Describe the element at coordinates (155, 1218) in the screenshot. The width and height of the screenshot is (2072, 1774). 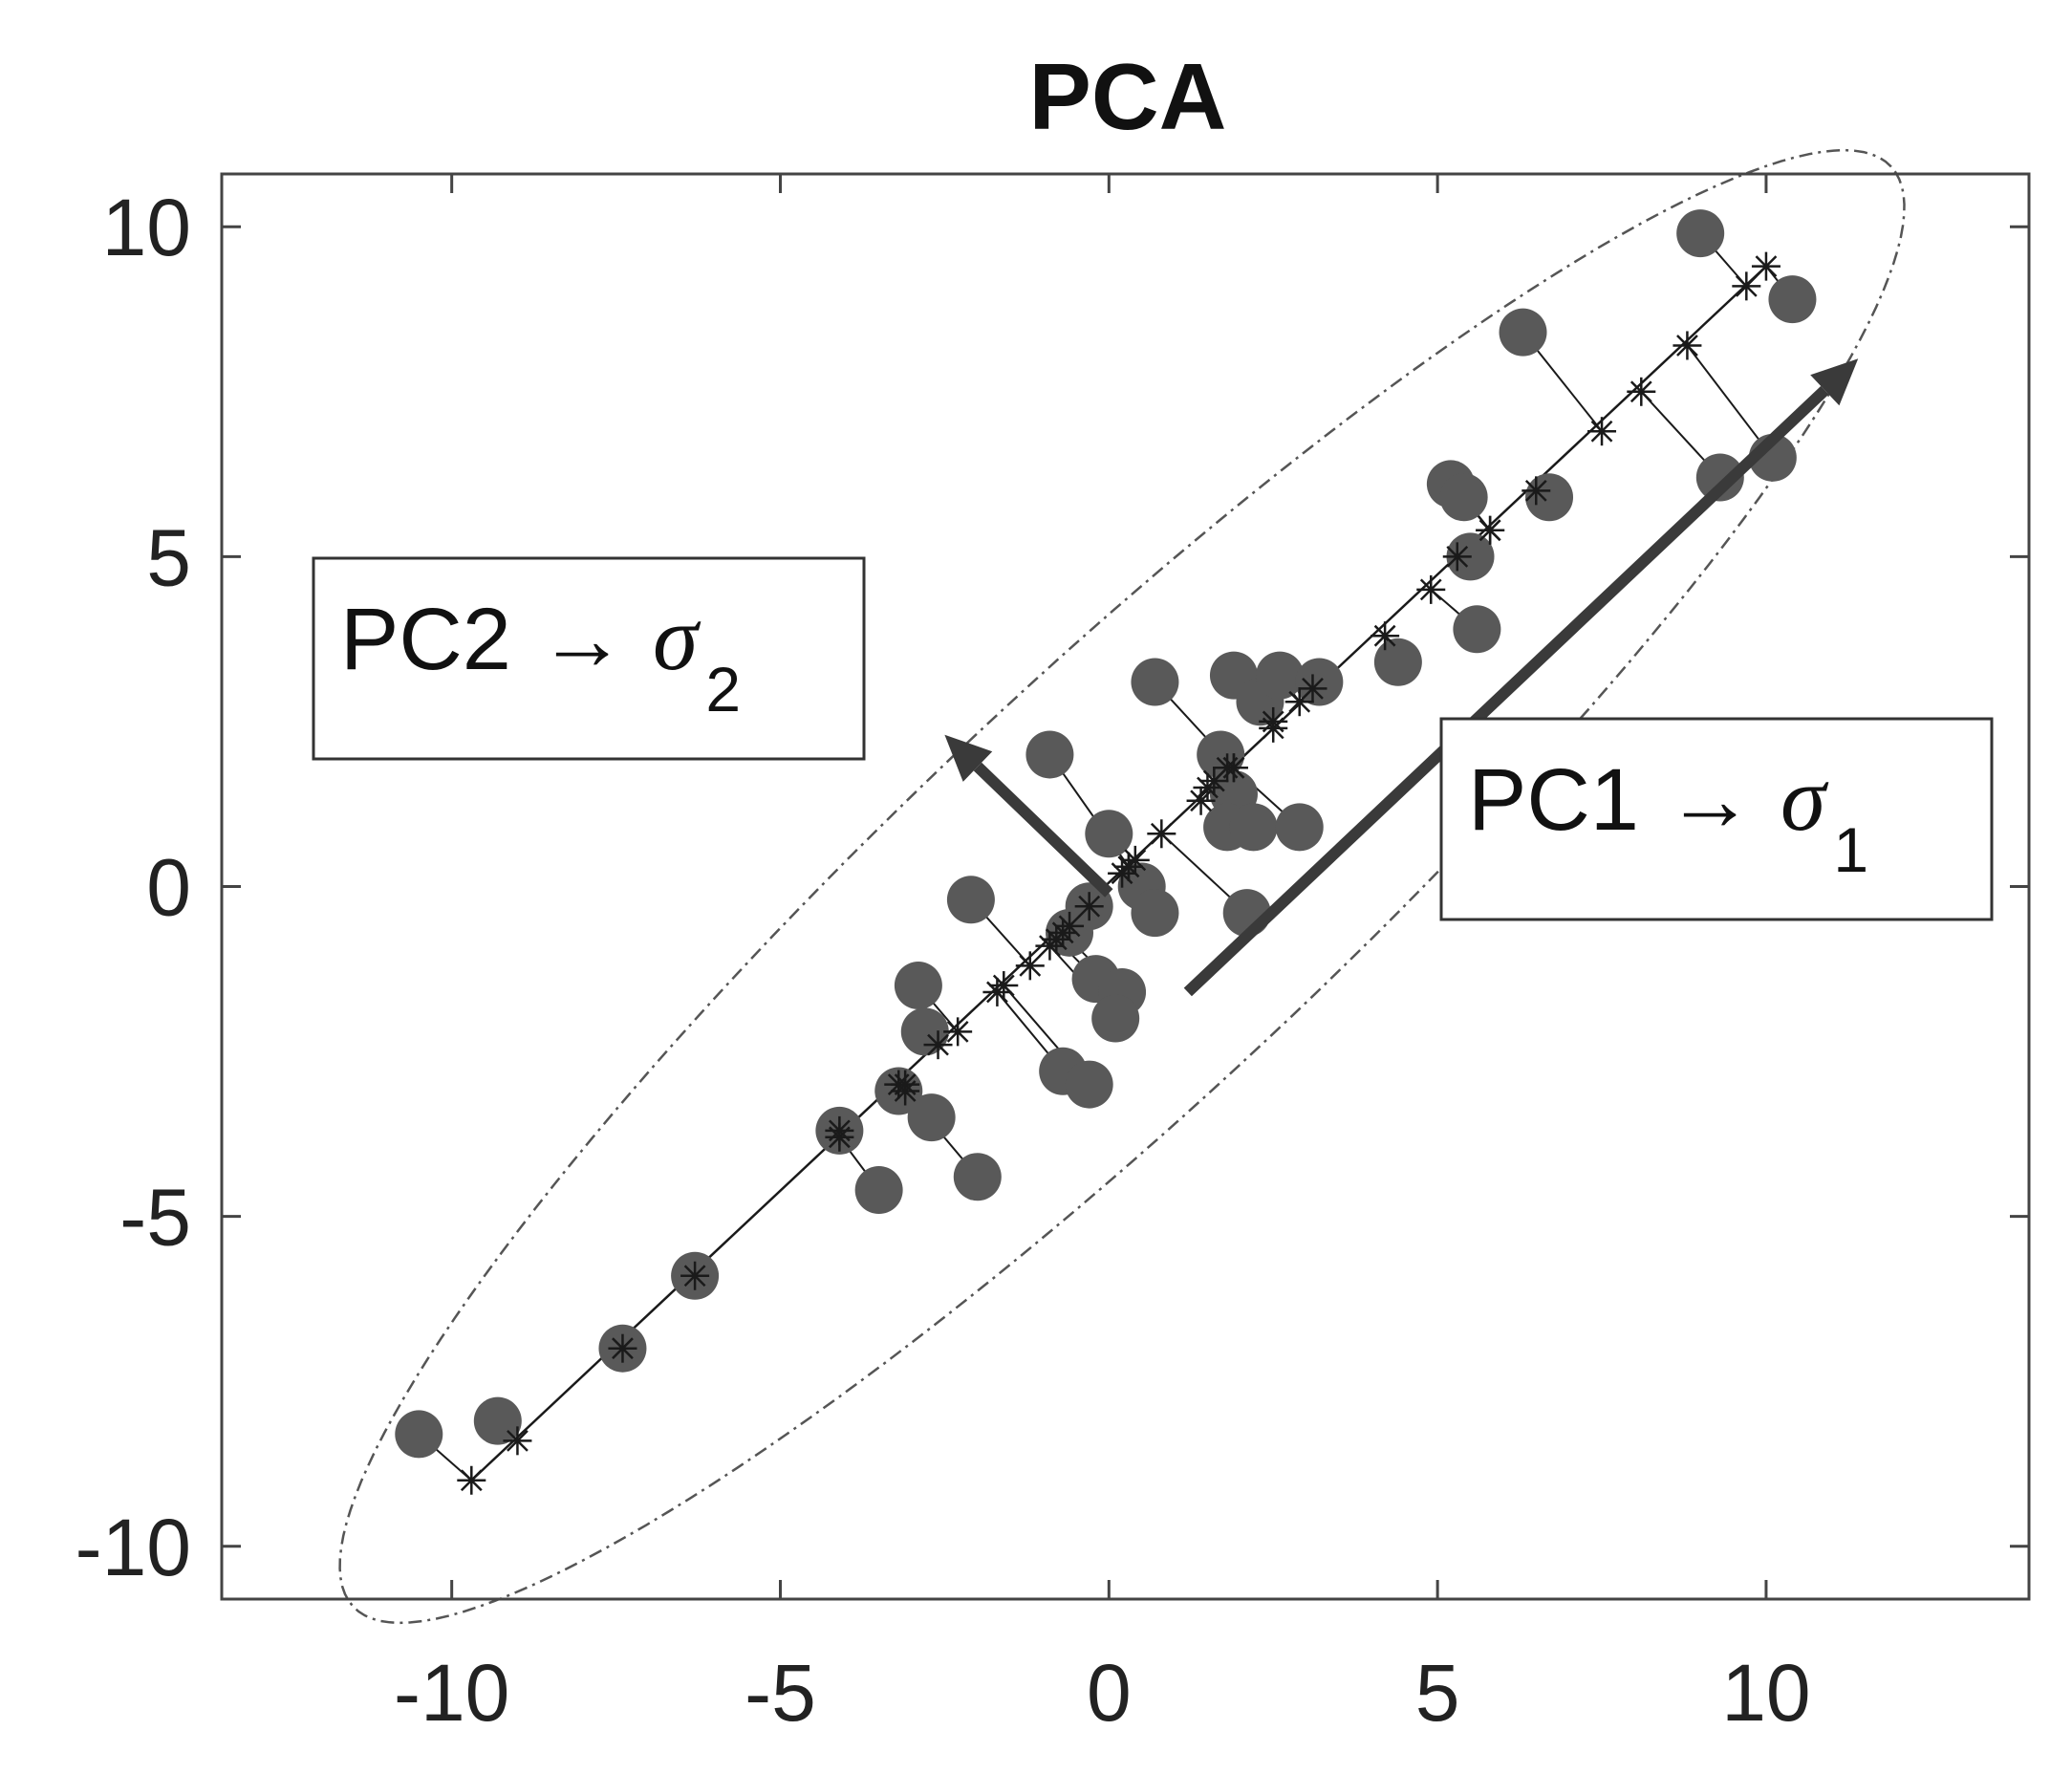
I see `y-tick-label: -5` at that location.